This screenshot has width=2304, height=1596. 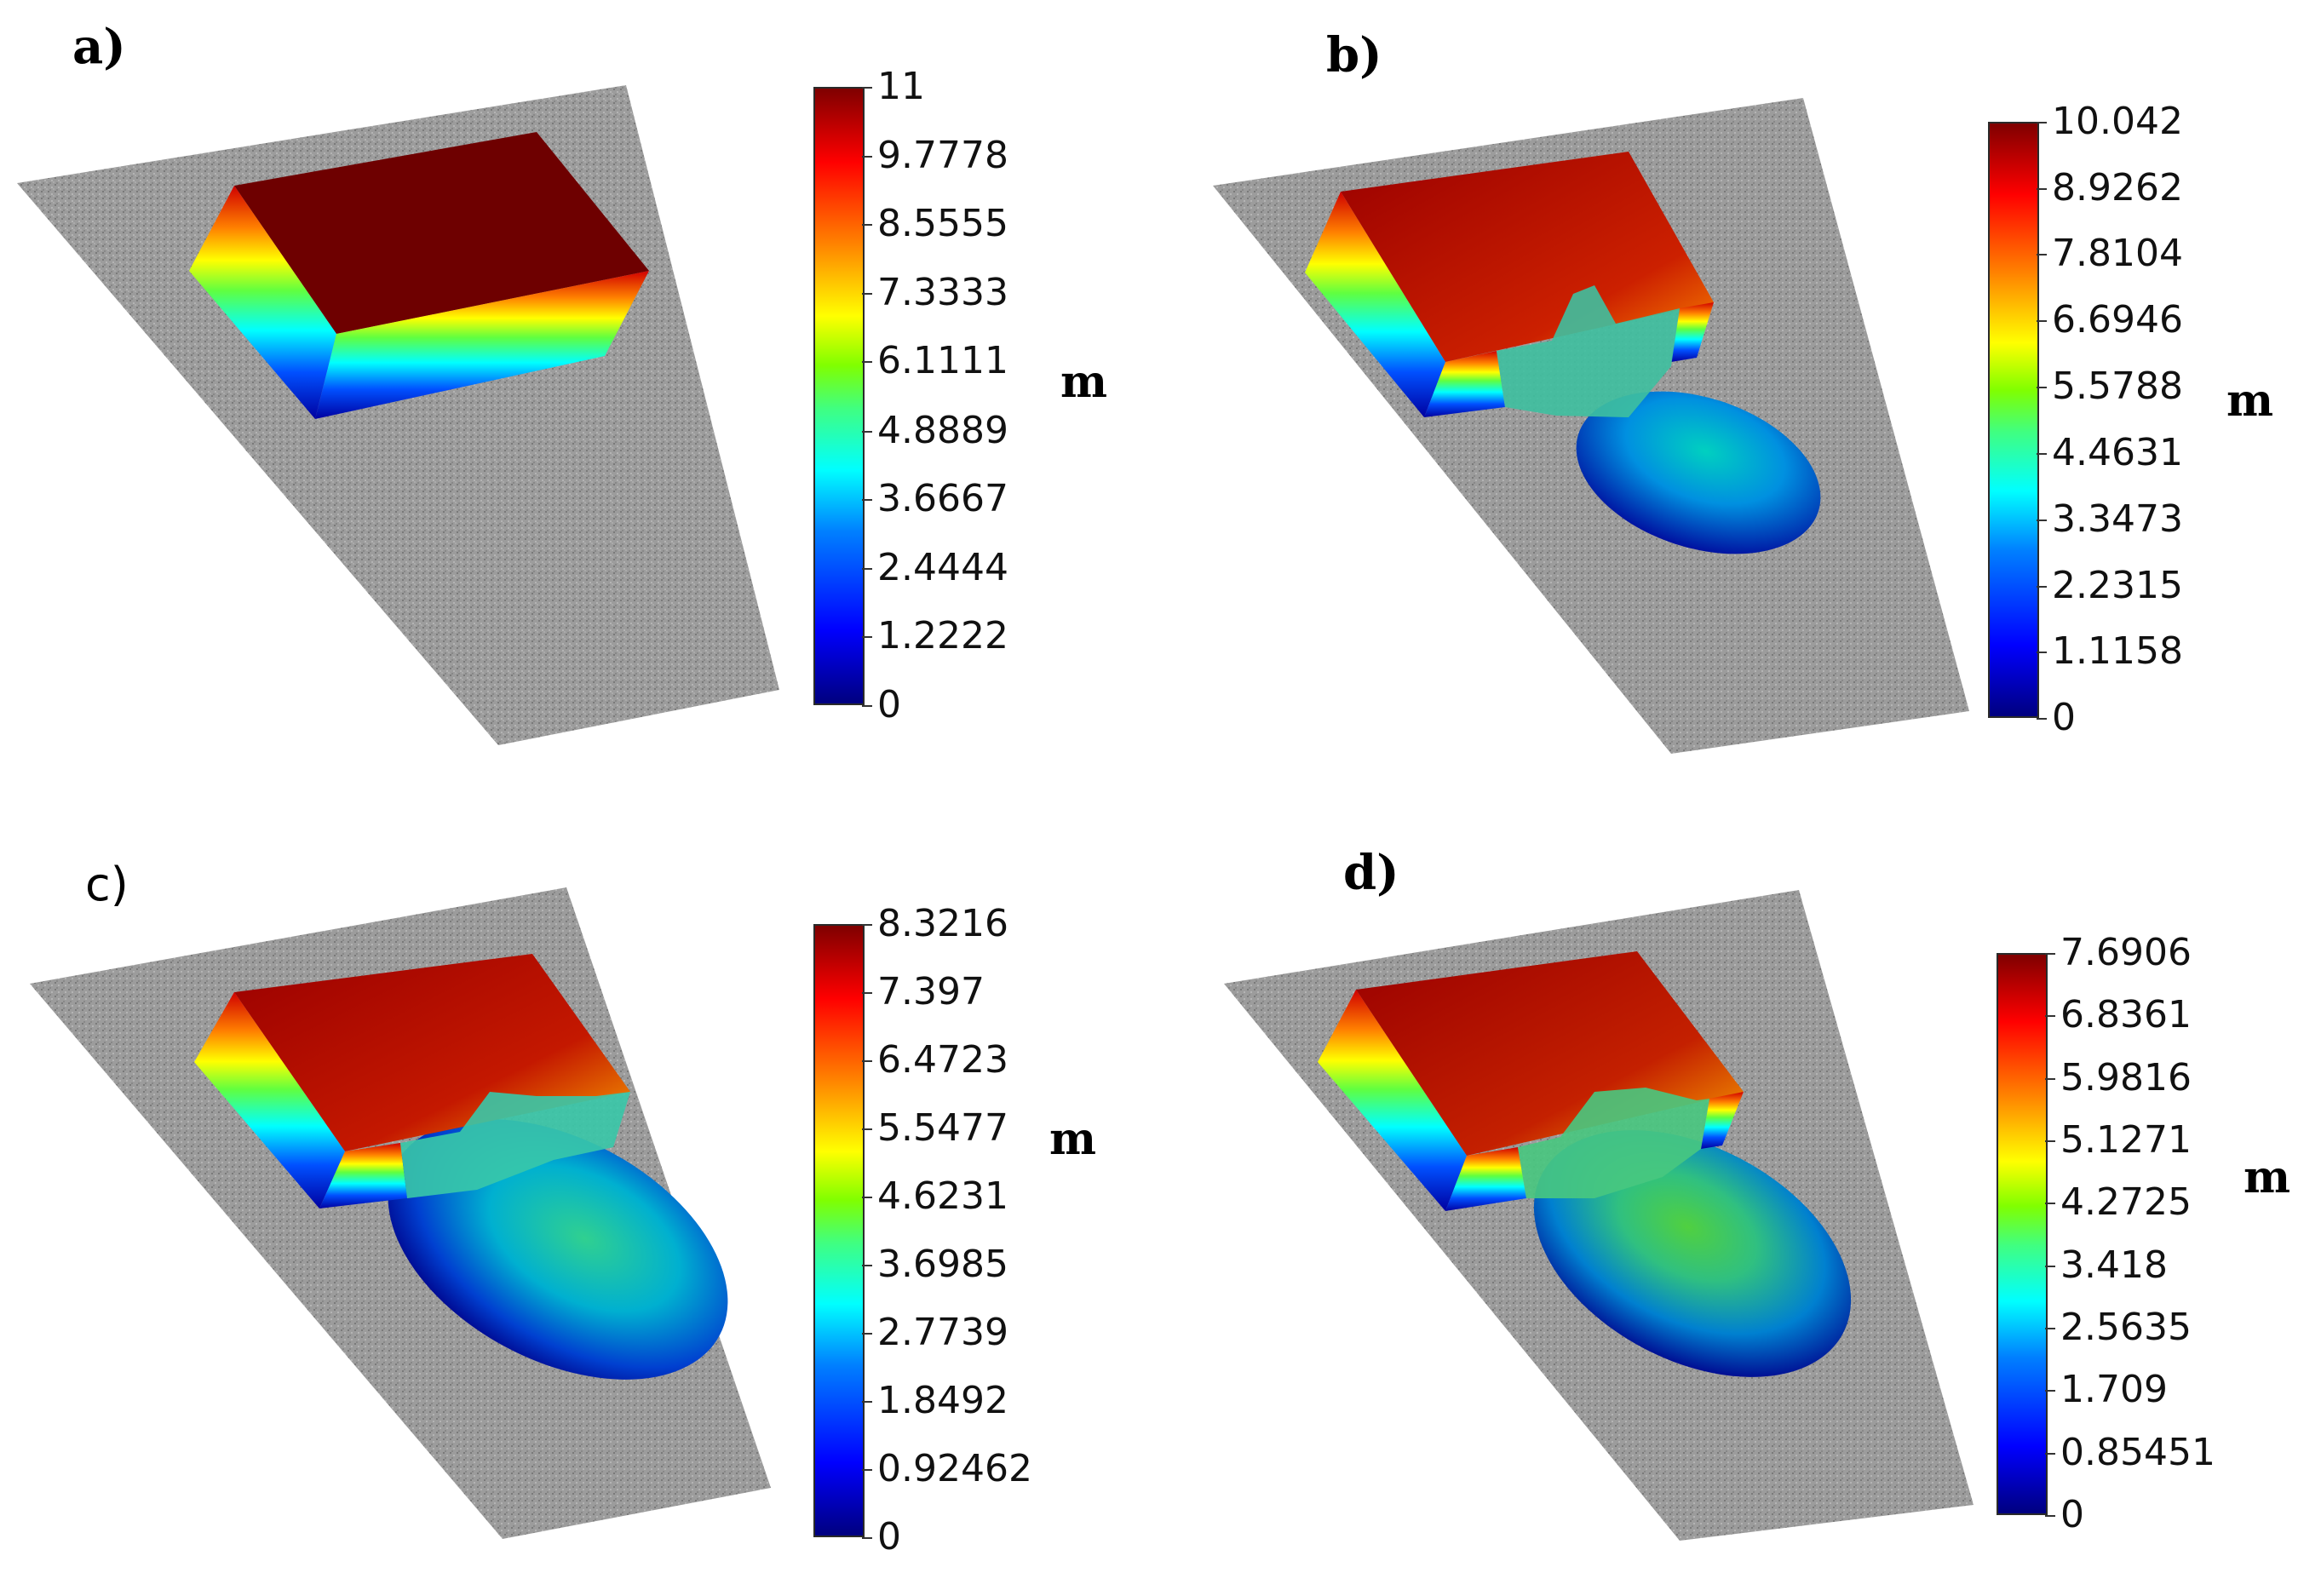 What do you see at coordinates (2110, 320) in the screenshot?
I see `tick-label: 6.6946` at bounding box center [2110, 320].